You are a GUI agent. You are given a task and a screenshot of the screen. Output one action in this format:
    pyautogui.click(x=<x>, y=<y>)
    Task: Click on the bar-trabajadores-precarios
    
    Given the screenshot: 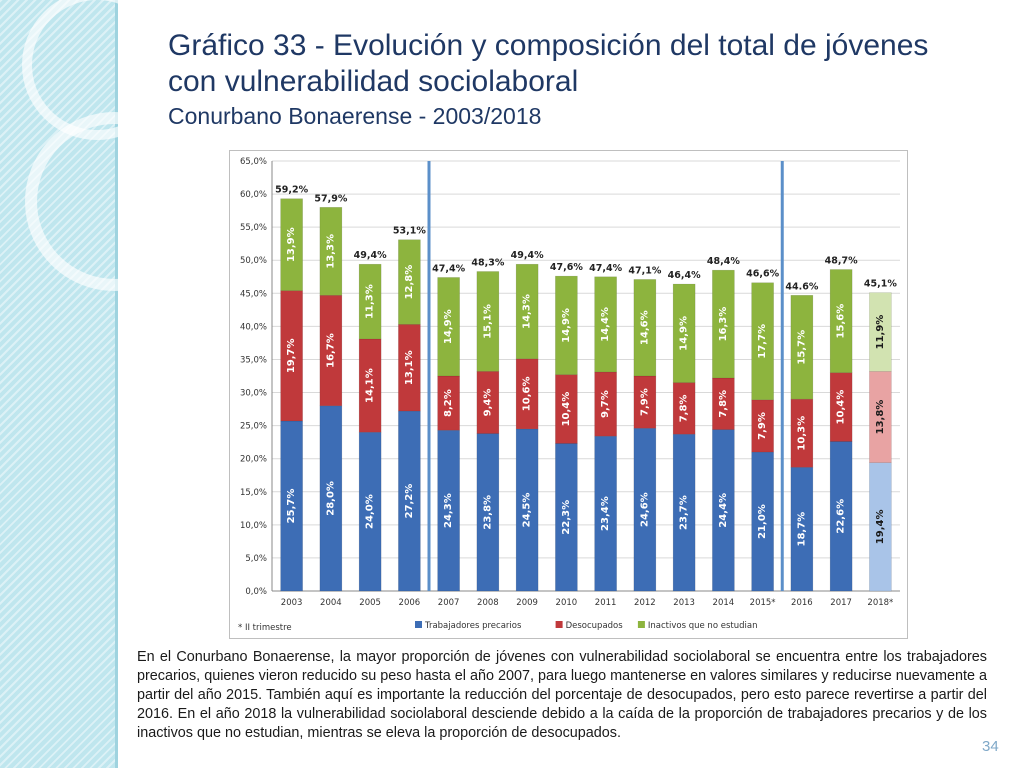 What is the action you would take?
    pyautogui.click(x=605, y=513)
    